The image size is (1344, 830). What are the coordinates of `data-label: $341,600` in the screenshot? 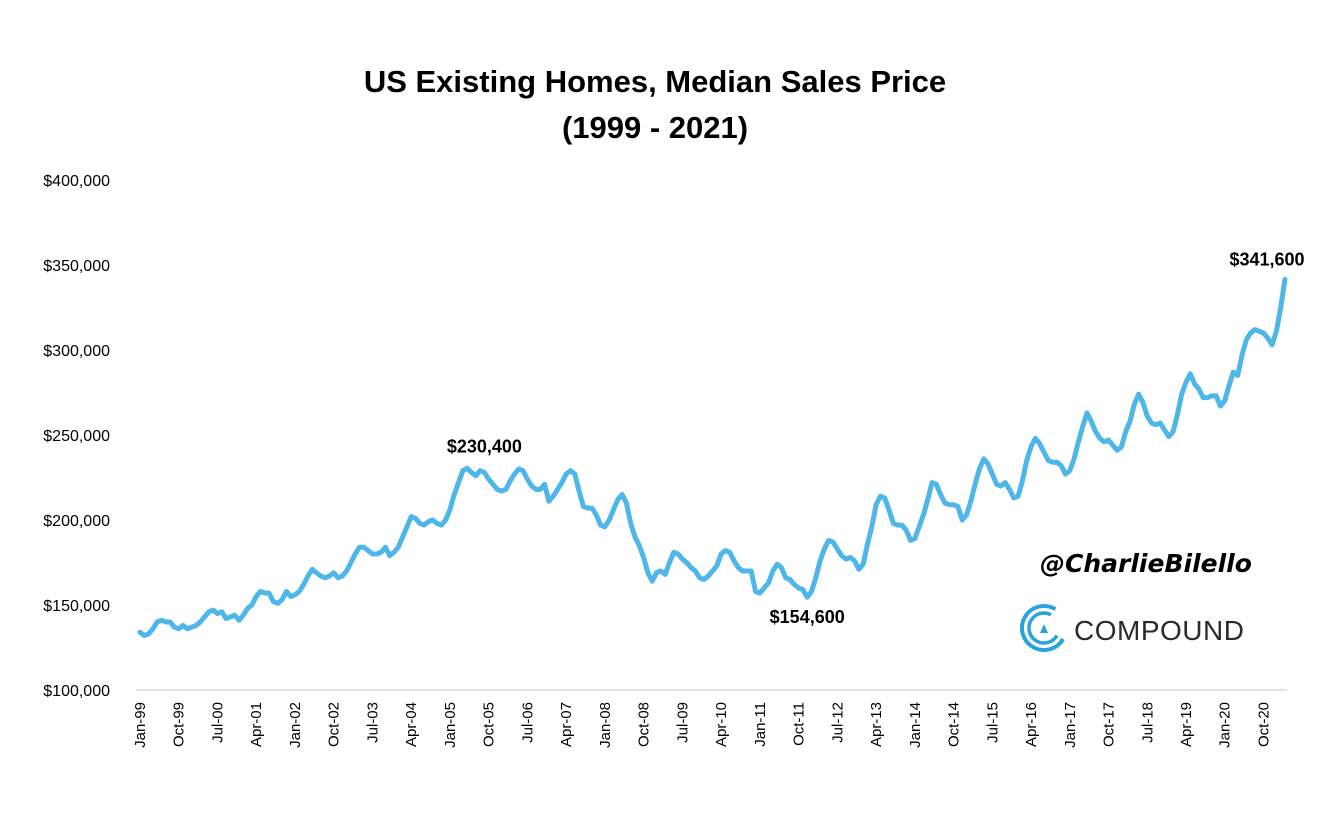 It's located at (1266, 259).